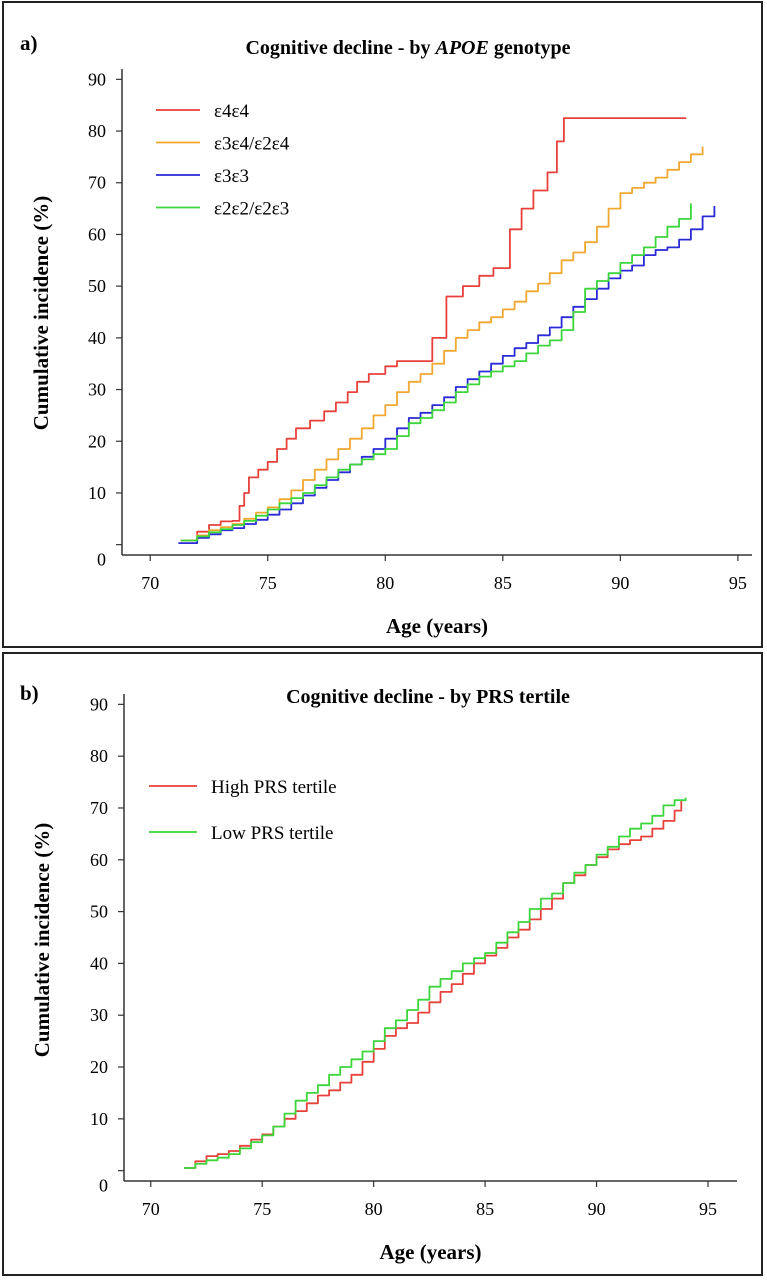 This screenshot has width=767, height=1280. What do you see at coordinates (428, 697) in the screenshot?
I see `chart-title: Cognitive decline - by PRS tertile` at bounding box center [428, 697].